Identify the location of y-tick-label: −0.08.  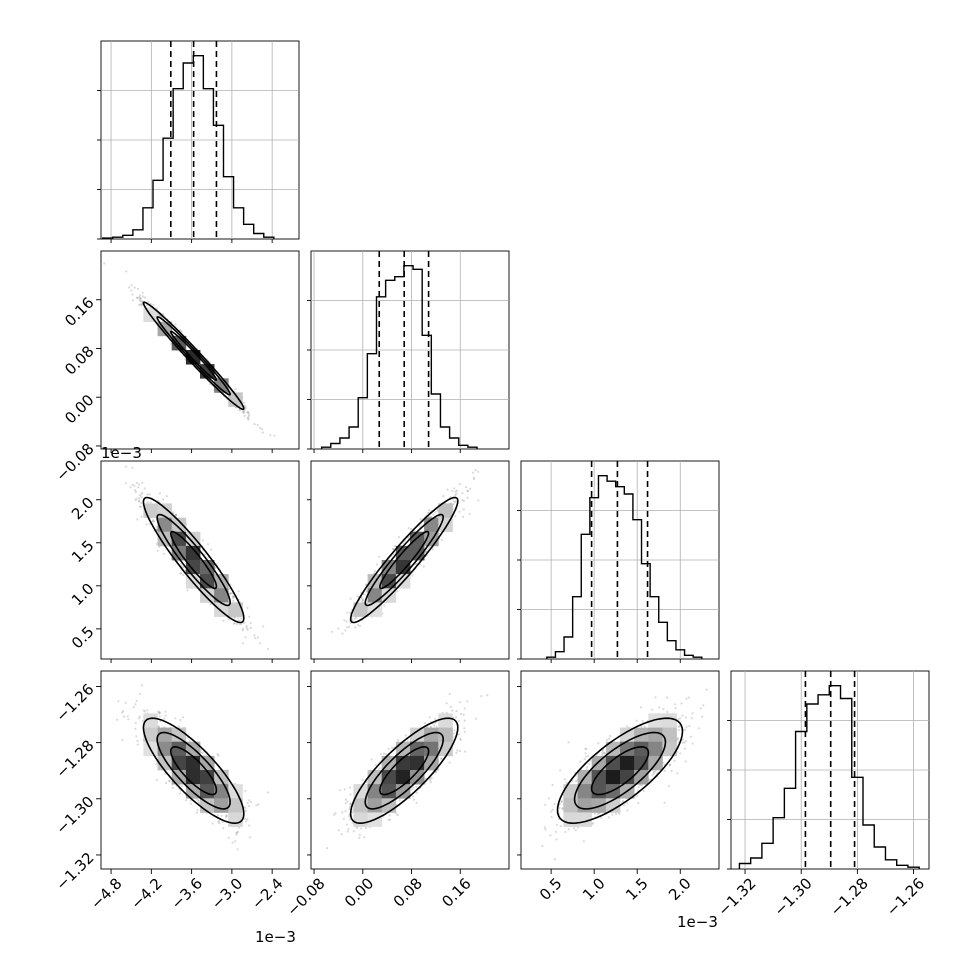
(74, 462).